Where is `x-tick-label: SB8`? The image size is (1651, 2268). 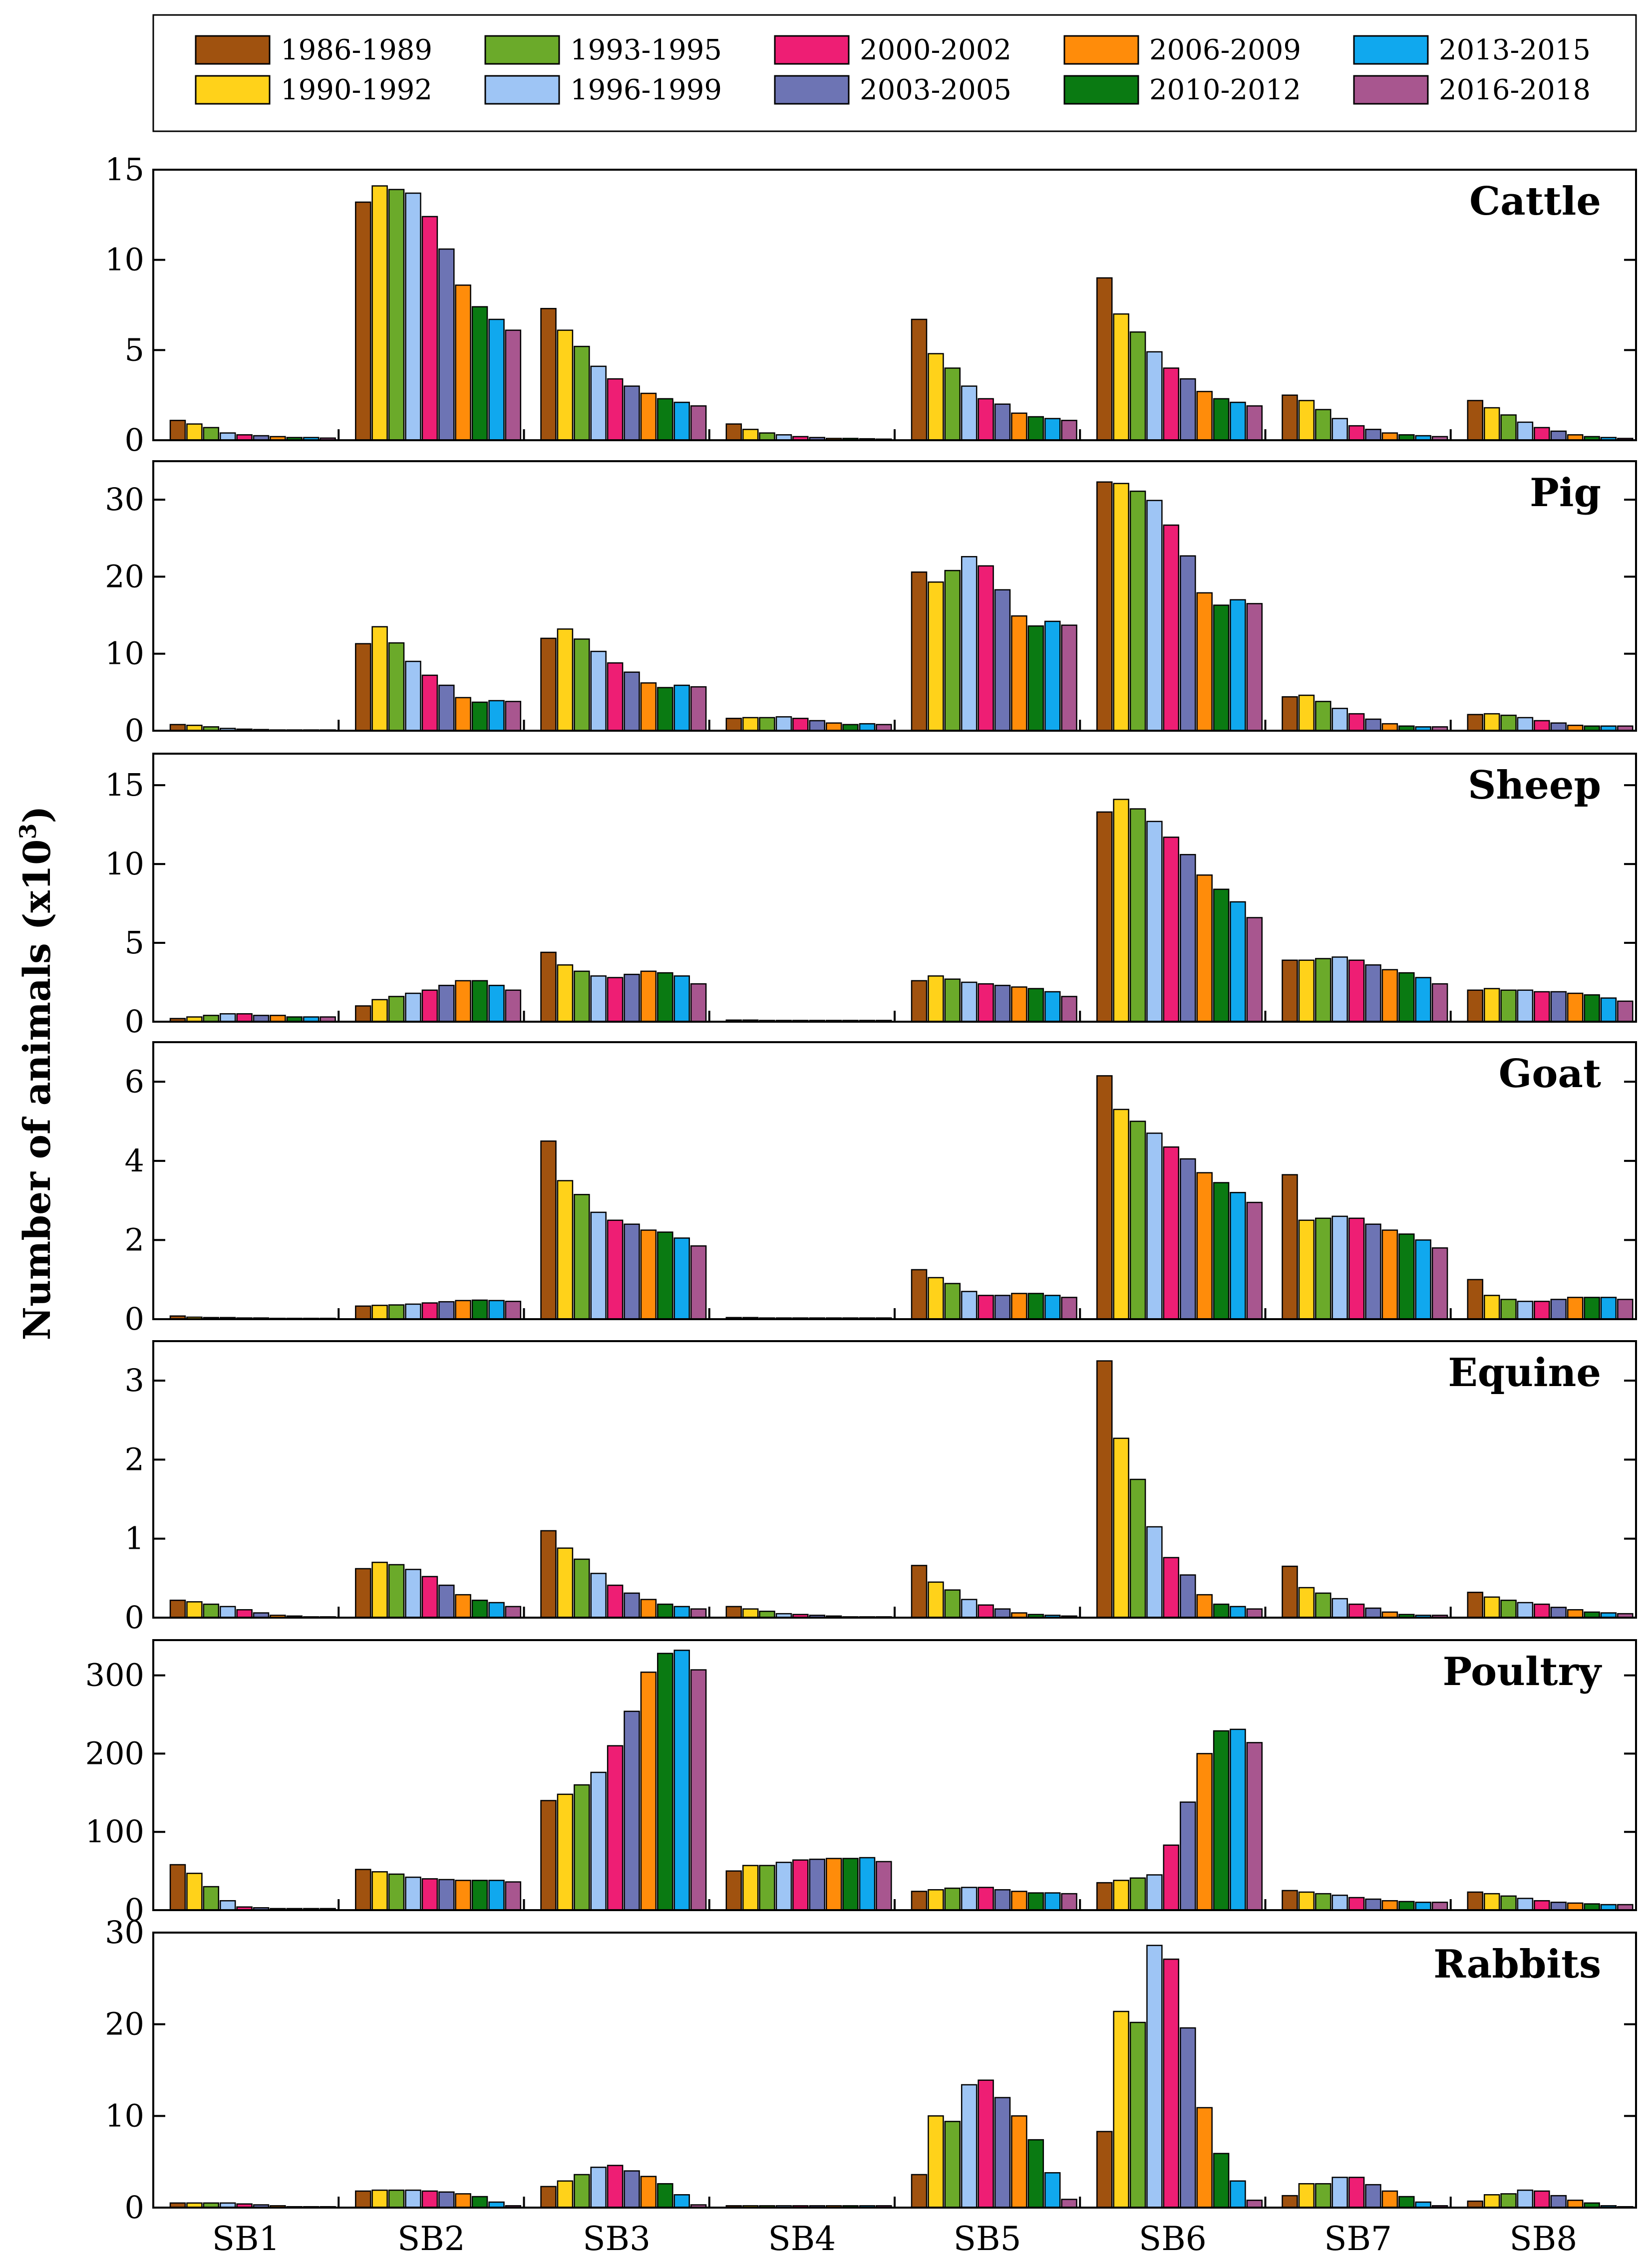
x-tick-label: SB8 is located at coordinates (1544, 2239).